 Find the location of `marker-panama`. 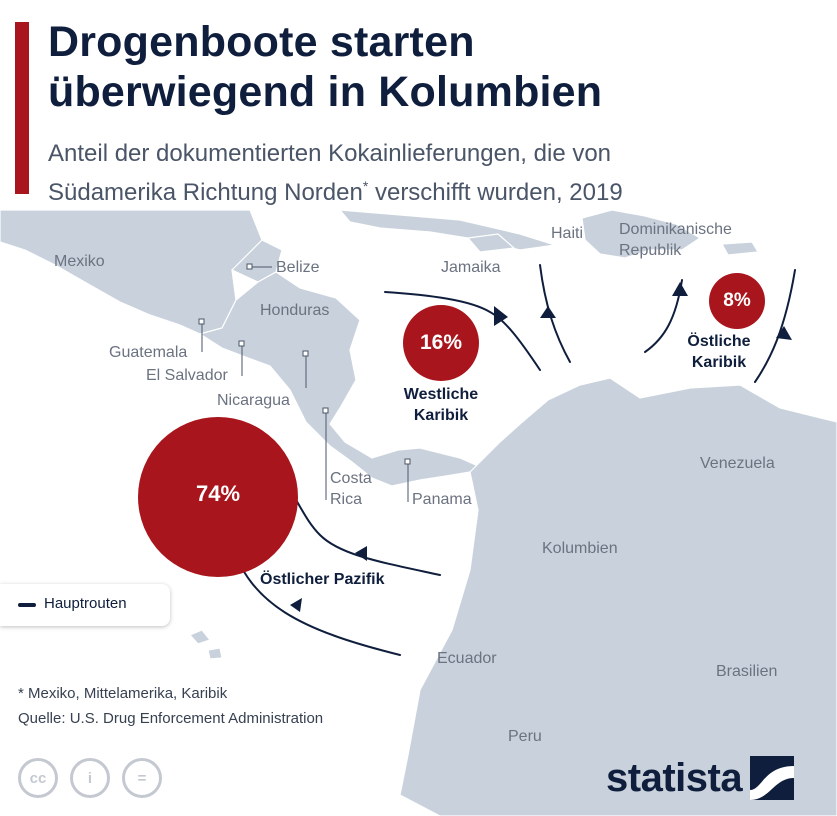

marker-panama is located at coordinates (407, 461).